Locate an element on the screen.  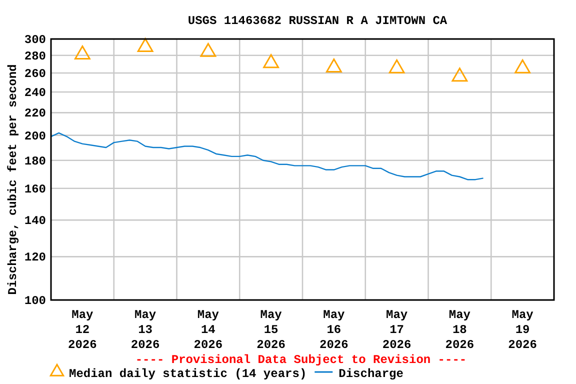
text: ---- Provisional Data Subject to Revision ---- is located at coordinates (301, 360).